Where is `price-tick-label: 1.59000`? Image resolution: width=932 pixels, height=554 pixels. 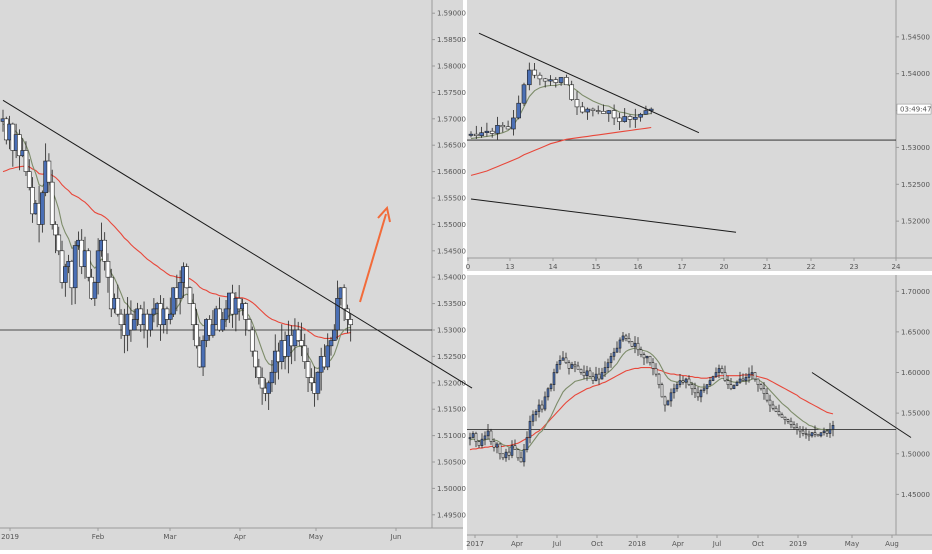 price-tick-label: 1.59000 is located at coordinates (451, 14).